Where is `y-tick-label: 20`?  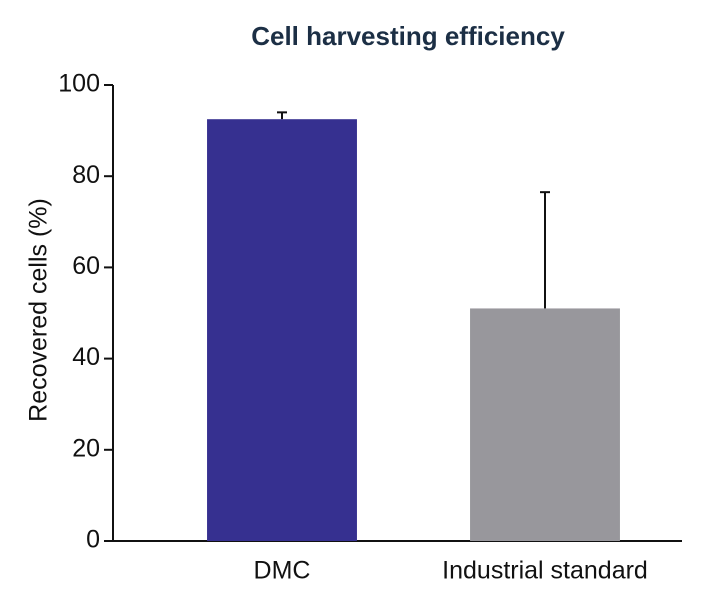 y-tick-label: 20 is located at coordinates (86, 448).